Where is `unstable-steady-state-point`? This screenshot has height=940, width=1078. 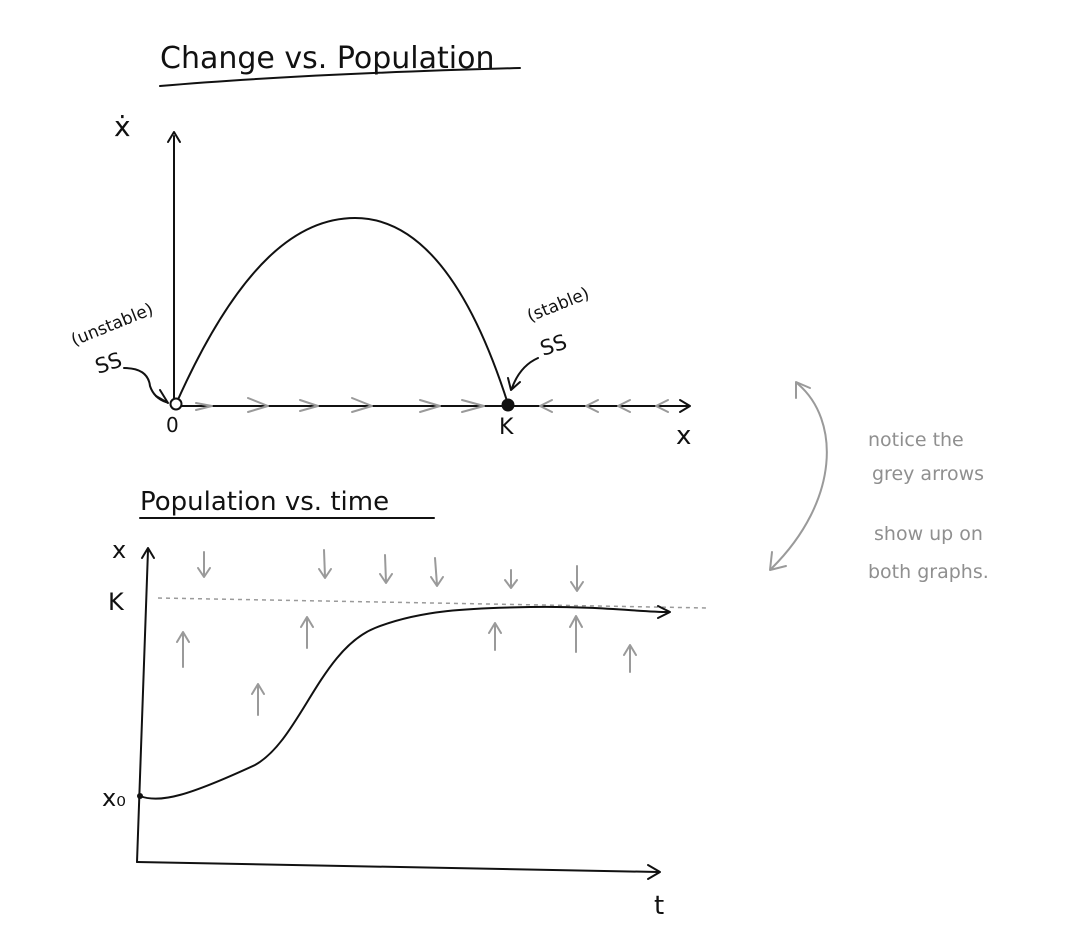
unstable-steady-state-point is located at coordinates (176, 404).